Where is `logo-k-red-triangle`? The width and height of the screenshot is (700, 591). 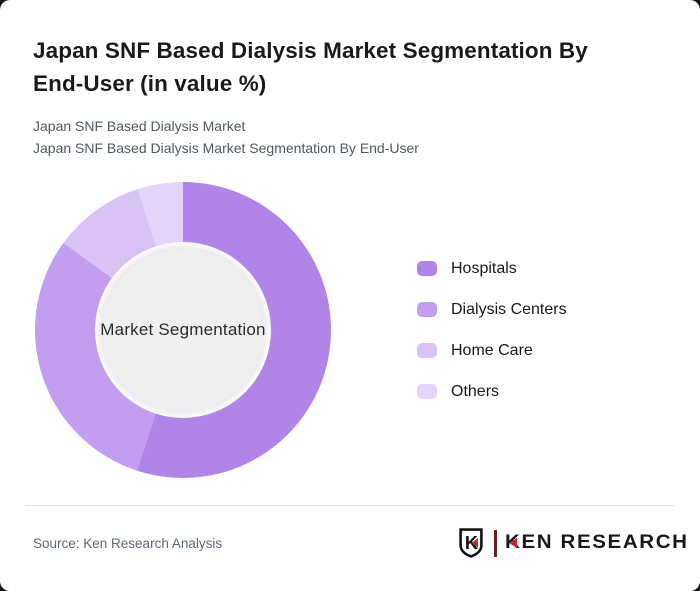 logo-k-red-triangle is located at coordinates (512, 543).